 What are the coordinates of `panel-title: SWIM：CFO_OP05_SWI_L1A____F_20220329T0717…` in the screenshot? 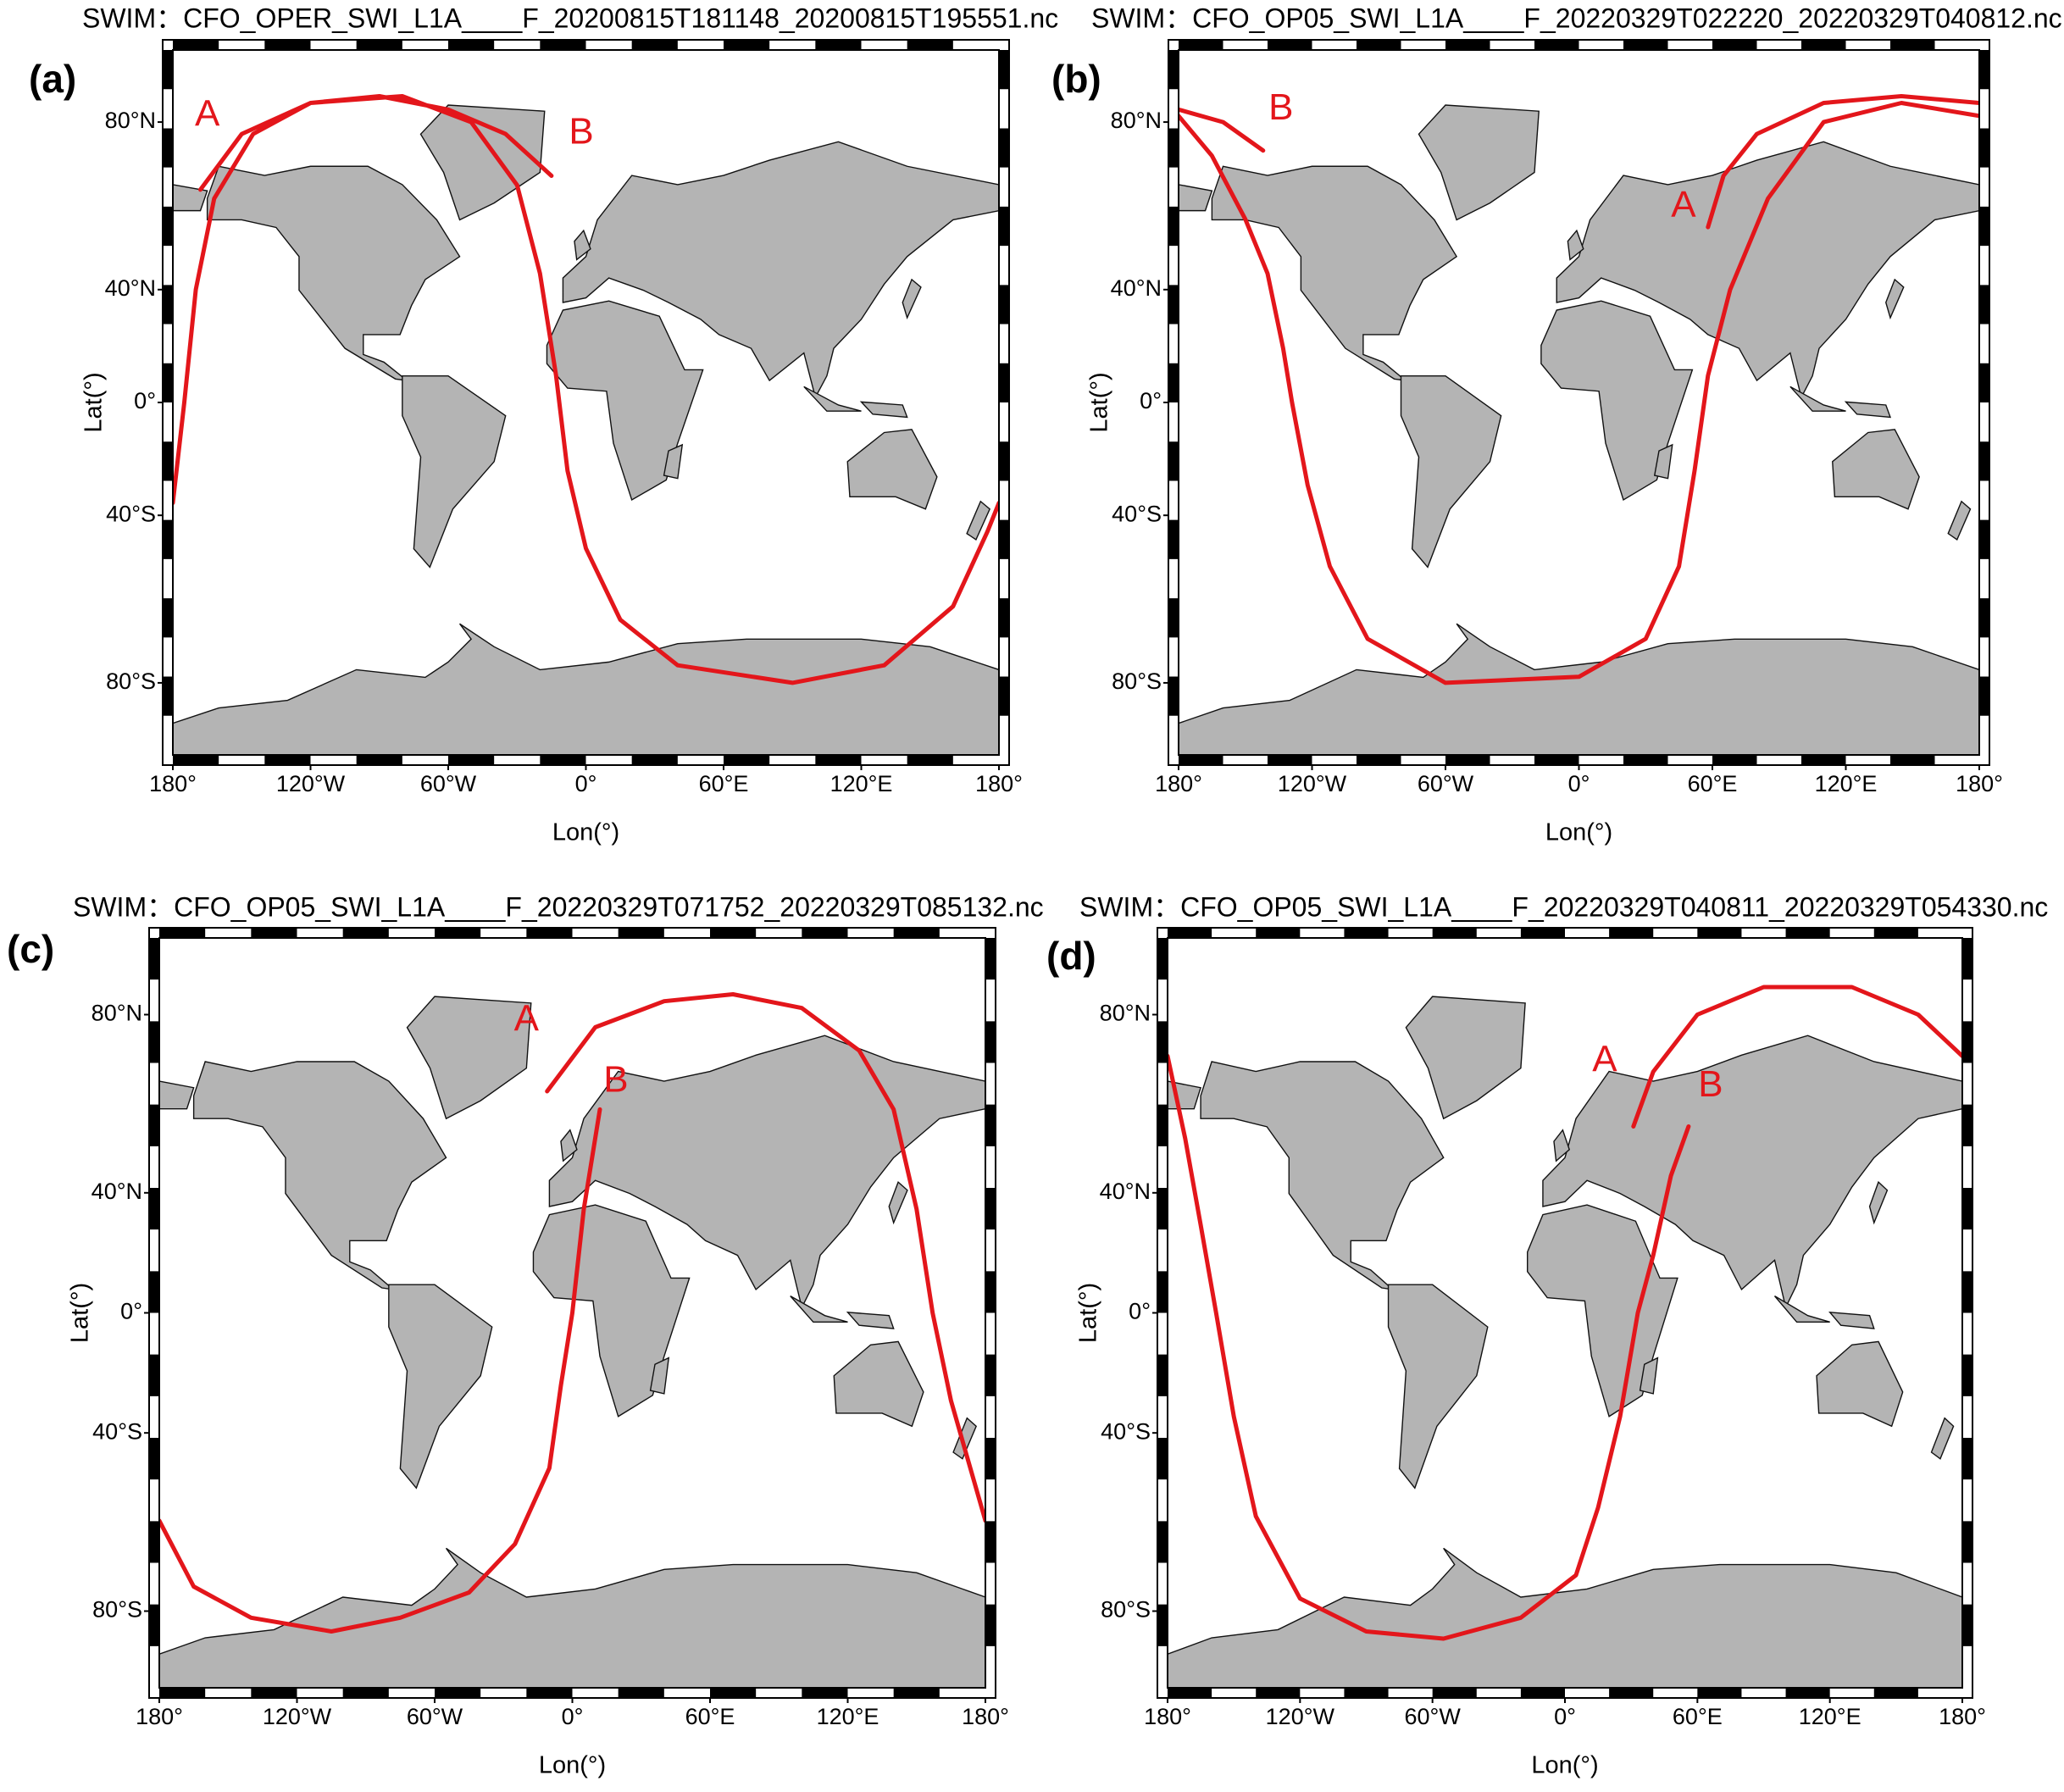 It's located at (559, 906).